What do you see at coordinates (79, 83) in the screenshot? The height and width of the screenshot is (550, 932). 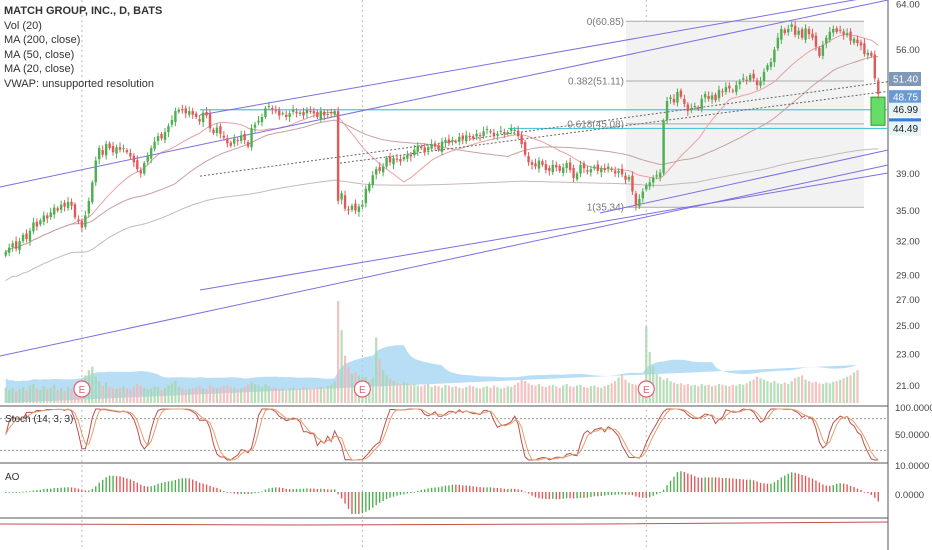 I see `legend-vwap: VWAP: unsupported resolution` at bounding box center [79, 83].